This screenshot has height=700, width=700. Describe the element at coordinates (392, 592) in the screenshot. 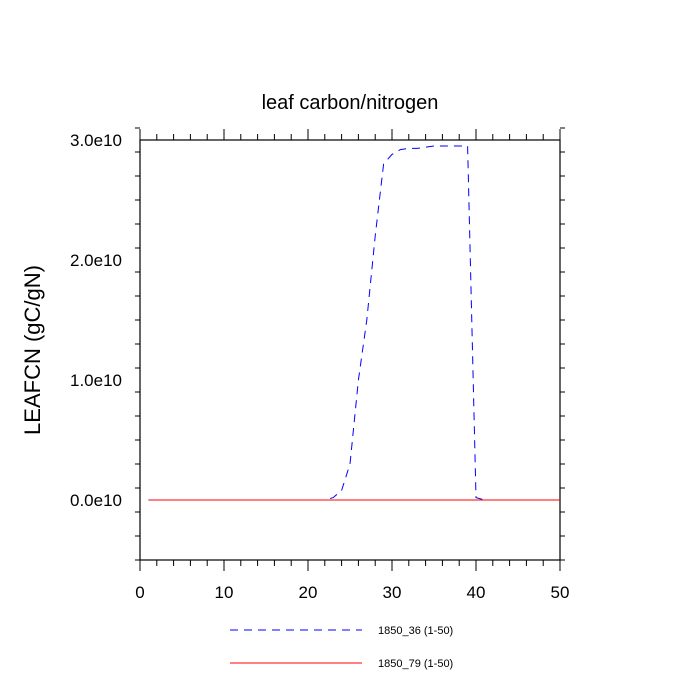

I see `x-tick-label: 30` at that location.